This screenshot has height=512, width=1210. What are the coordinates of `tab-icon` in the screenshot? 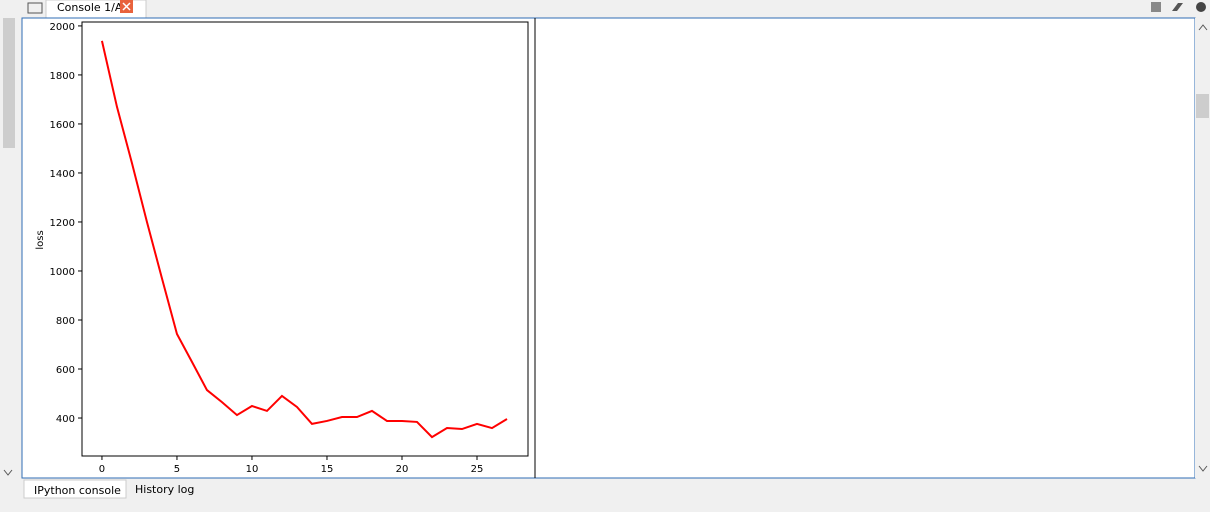 It's located at (35, 8).